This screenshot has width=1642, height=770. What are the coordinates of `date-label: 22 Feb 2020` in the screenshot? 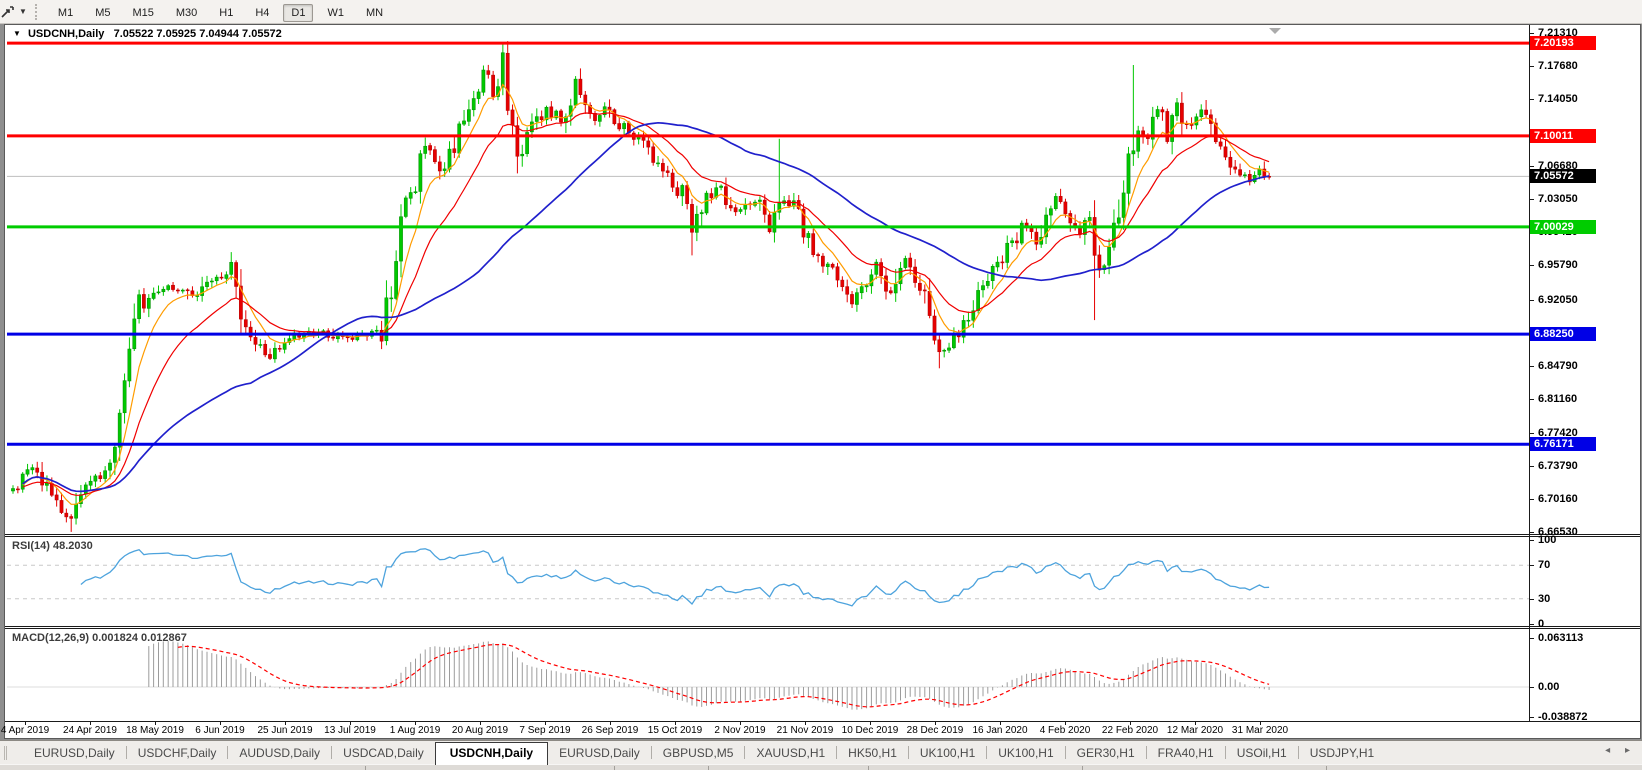 It's located at (1130, 730).